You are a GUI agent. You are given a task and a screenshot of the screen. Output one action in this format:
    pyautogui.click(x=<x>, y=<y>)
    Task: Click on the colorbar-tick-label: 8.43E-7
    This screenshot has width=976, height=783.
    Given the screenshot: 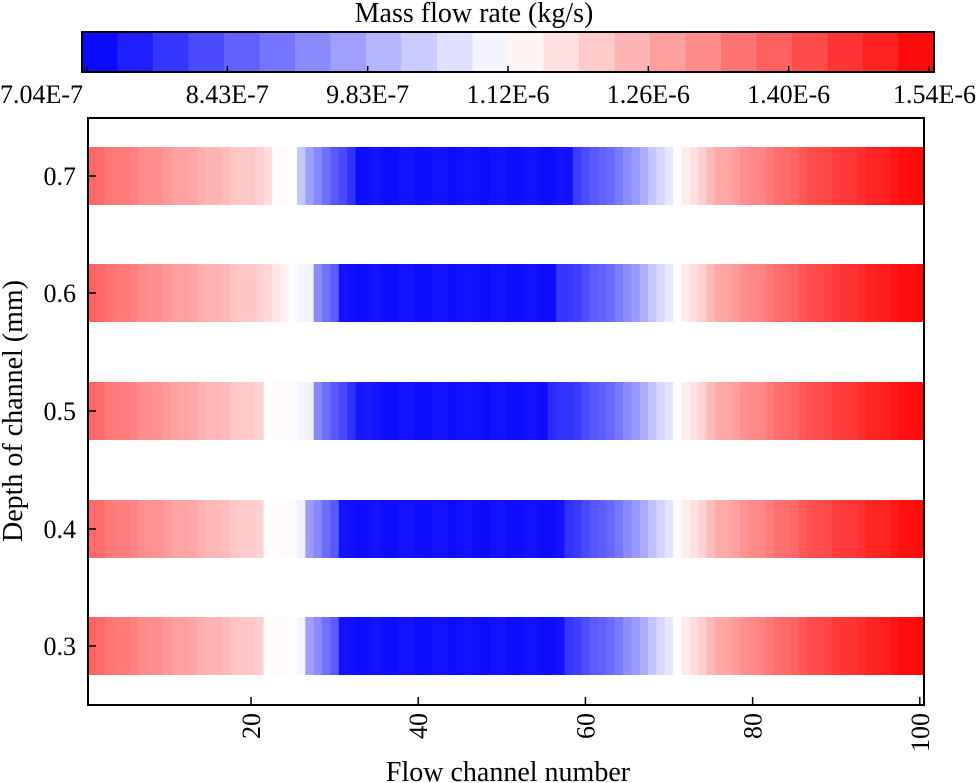 What is the action you would take?
    pyautogui.click(x=227, y=94)
    